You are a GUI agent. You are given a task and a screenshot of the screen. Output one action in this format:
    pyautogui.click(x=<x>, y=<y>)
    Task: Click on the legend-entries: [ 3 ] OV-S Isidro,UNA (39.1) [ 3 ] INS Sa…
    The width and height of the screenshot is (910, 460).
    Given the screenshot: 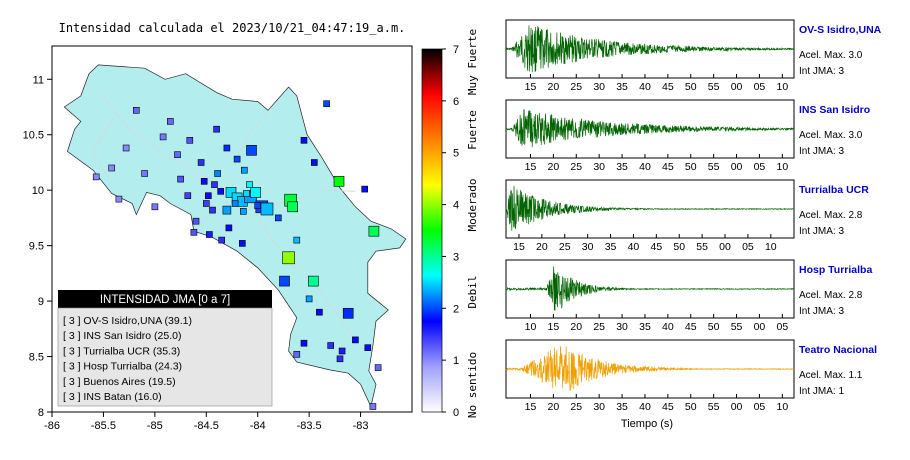 What is the action you would take?
    pyautogui.click(x=127, y=359)
    